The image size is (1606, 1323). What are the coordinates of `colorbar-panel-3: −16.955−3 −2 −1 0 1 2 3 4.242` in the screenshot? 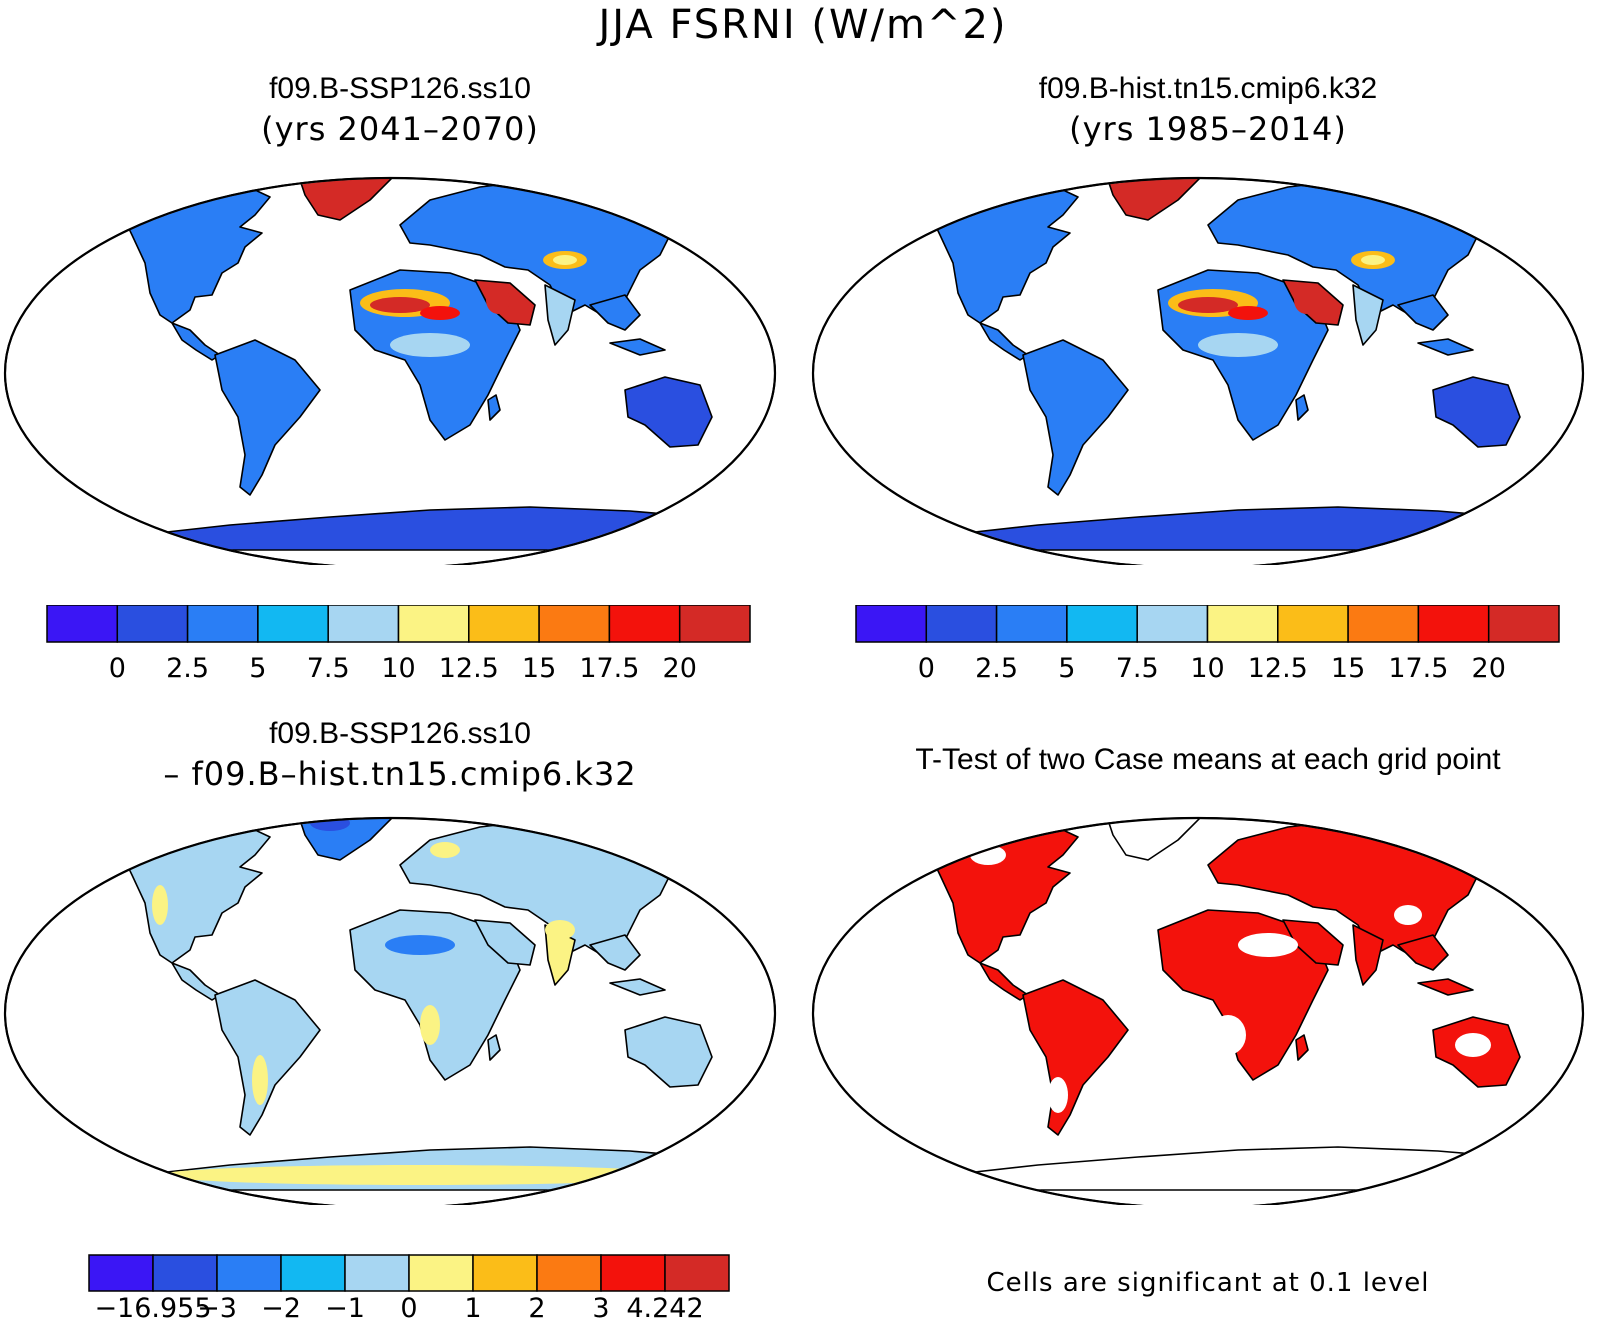 It's located at (409, 1288).